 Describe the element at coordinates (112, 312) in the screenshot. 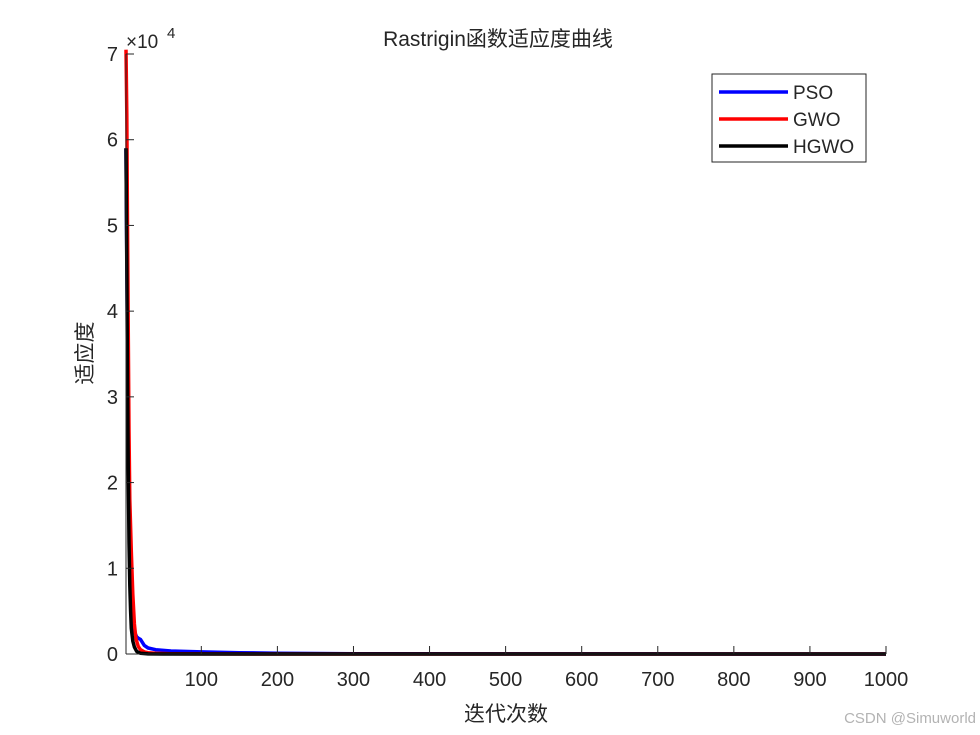

I see `y-tick-label: 4` at that location.